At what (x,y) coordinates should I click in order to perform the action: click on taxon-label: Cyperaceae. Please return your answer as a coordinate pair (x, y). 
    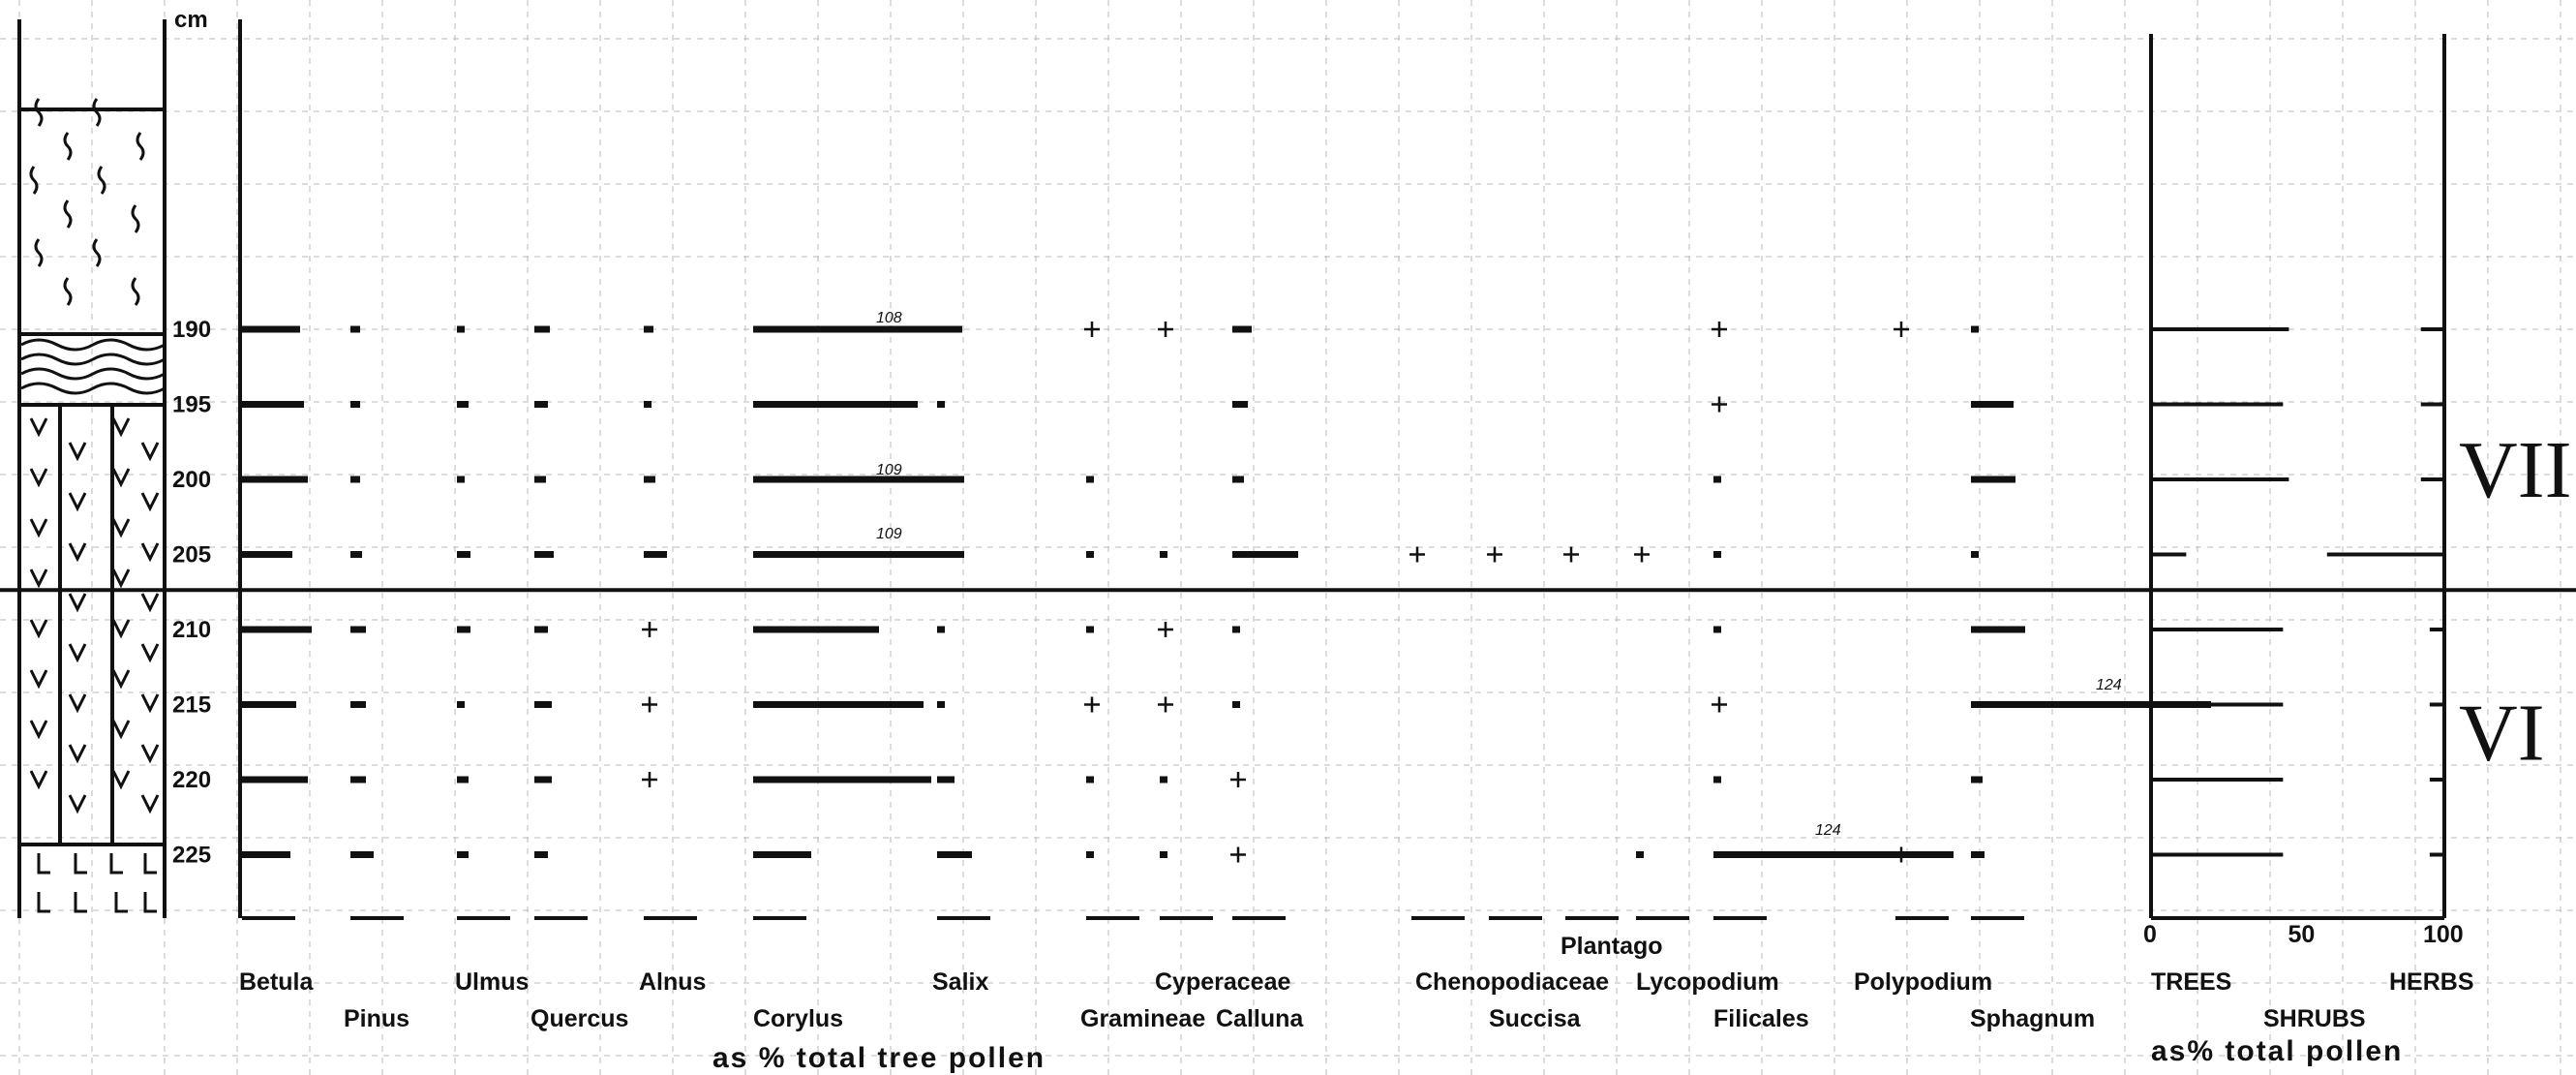
    Looking at the image, I should click on (1223, 982).